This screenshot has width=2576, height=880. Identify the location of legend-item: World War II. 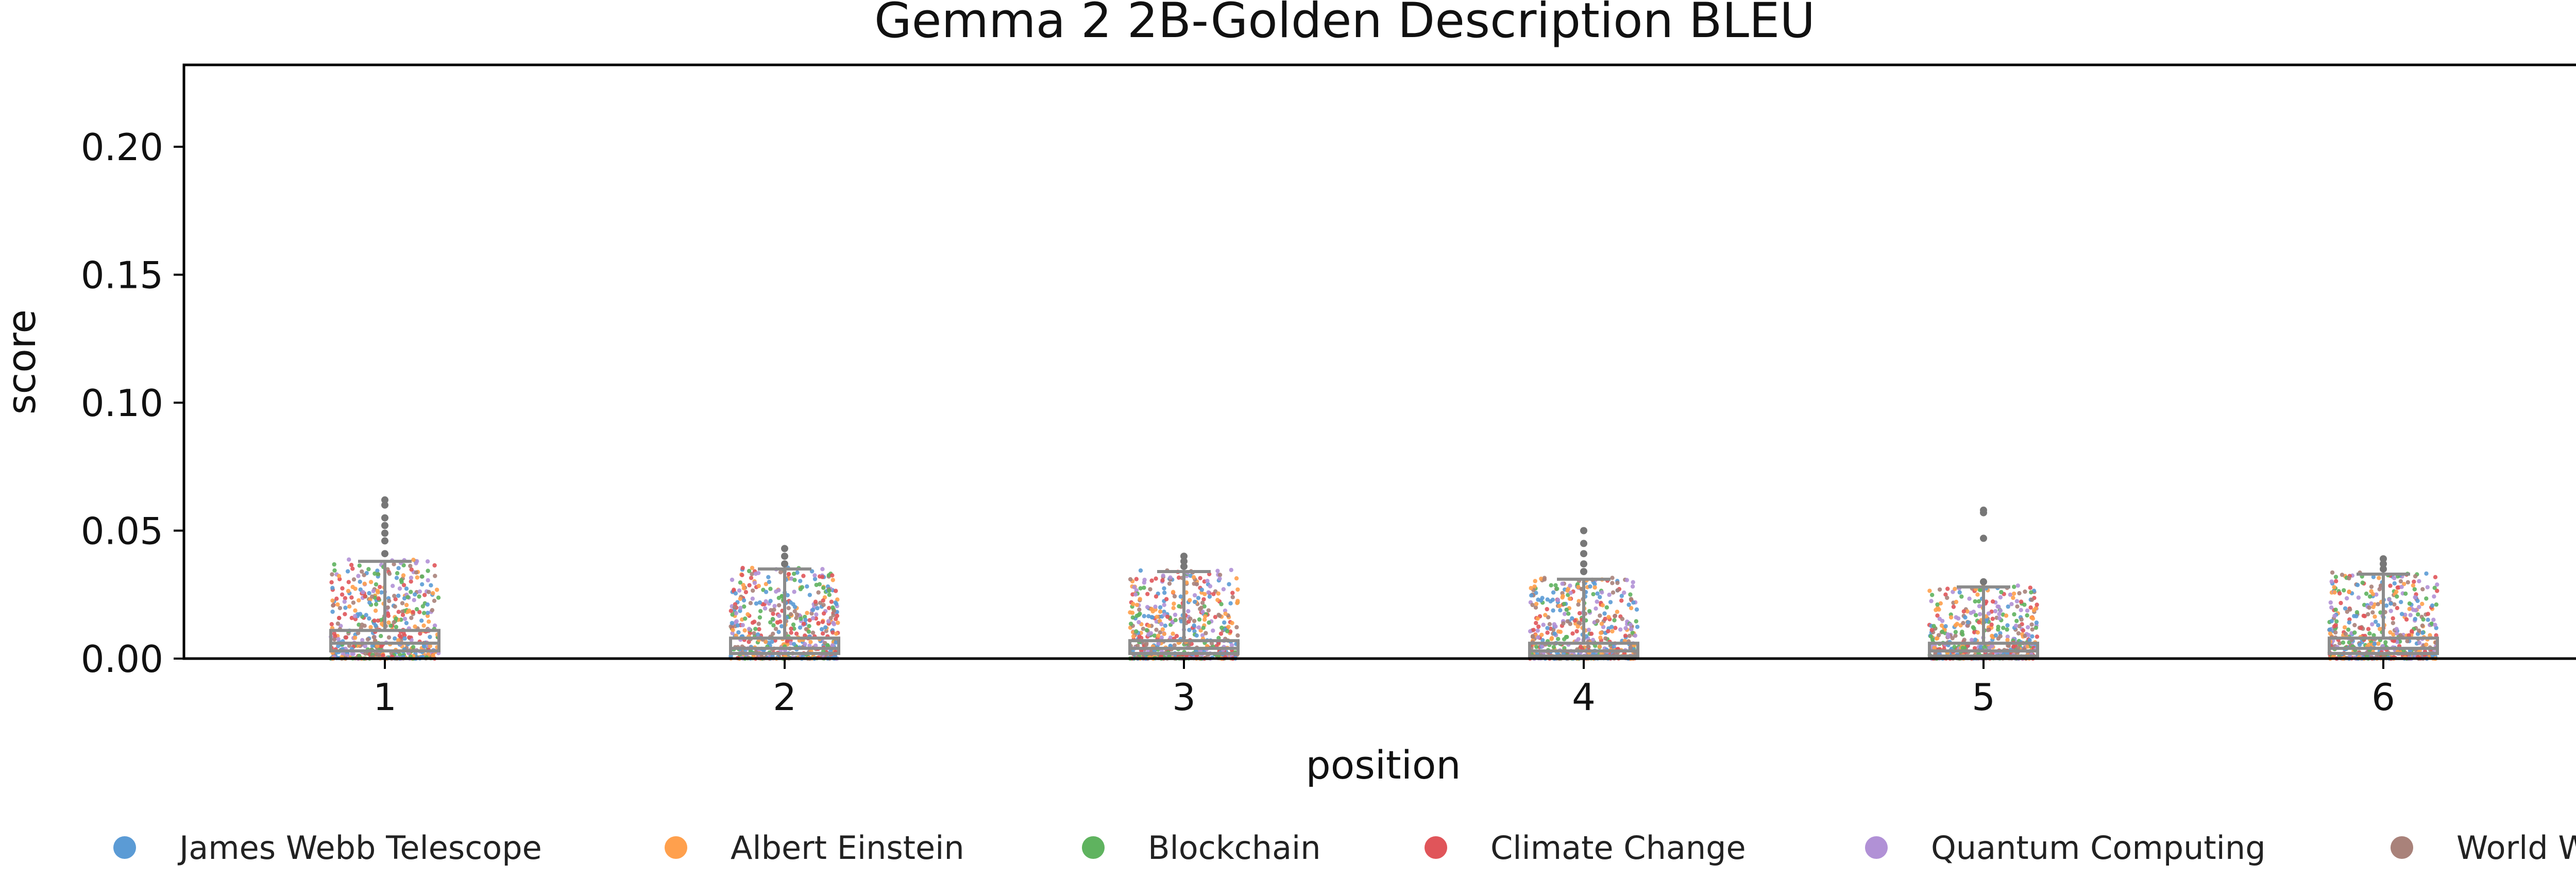
(2483, 848).